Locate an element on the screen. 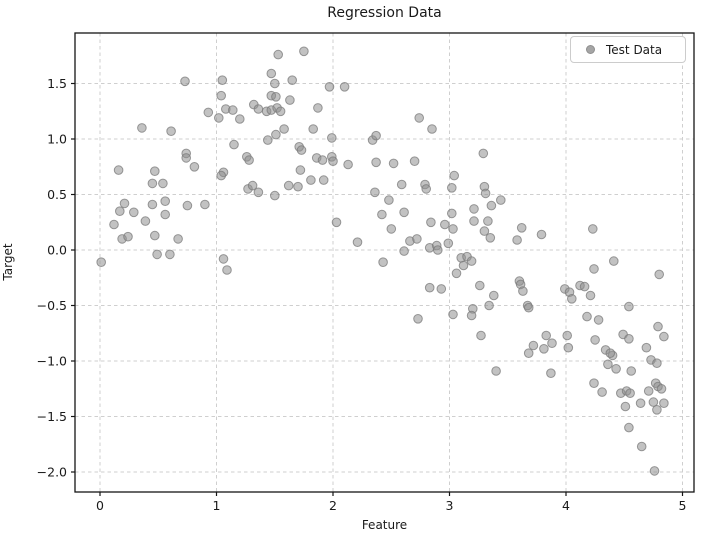 The width and height of the screenshot is (703, 545). legend: Test Data is located at coordinates (628, 49).